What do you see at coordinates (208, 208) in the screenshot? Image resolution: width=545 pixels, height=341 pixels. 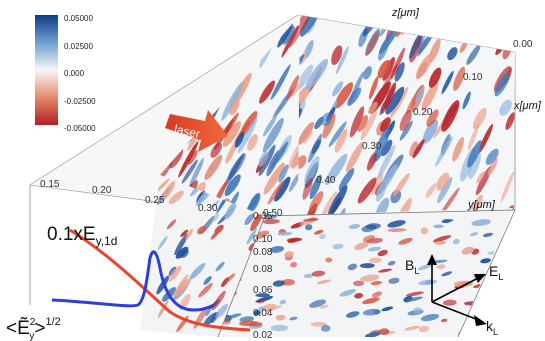 I see `y-tick: 0.30` at bounding box center [208, 208].